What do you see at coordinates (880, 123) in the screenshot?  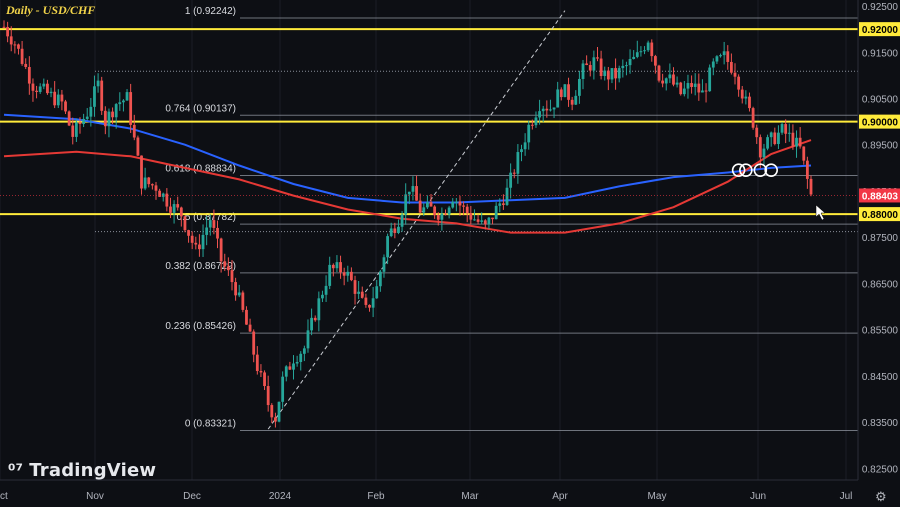 I see `level-price-label: 0.90000` at bounding box center [880, 123].